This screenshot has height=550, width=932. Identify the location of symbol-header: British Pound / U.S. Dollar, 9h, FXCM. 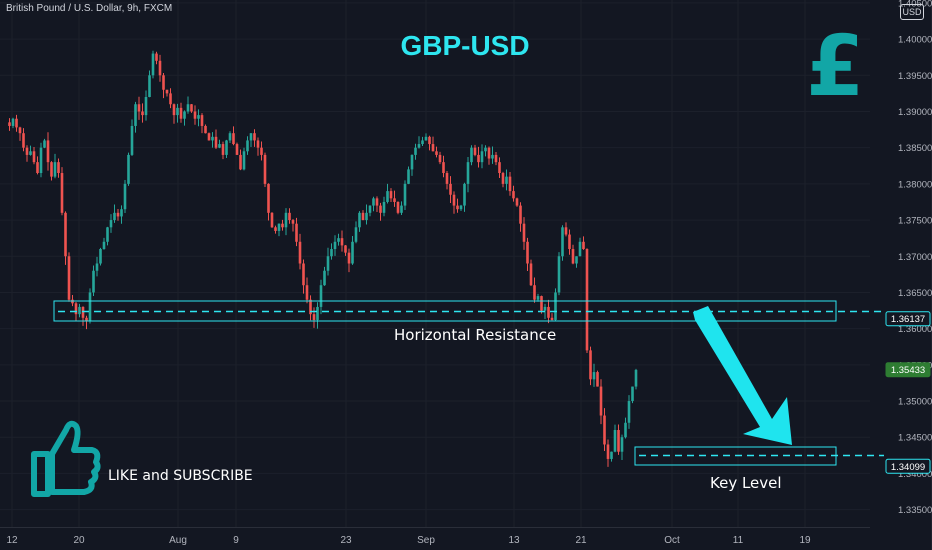
(89, 8).